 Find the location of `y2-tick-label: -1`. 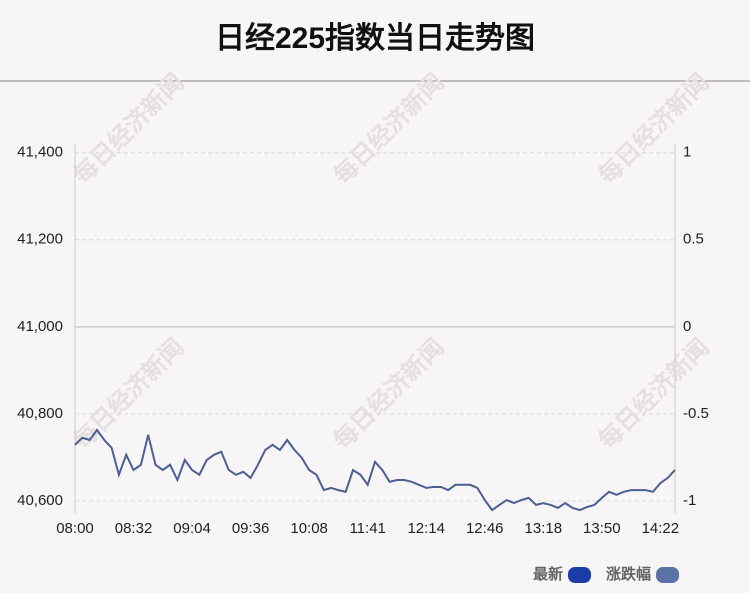

y2-tick-label: -1 is located at coordinates (689, 500).